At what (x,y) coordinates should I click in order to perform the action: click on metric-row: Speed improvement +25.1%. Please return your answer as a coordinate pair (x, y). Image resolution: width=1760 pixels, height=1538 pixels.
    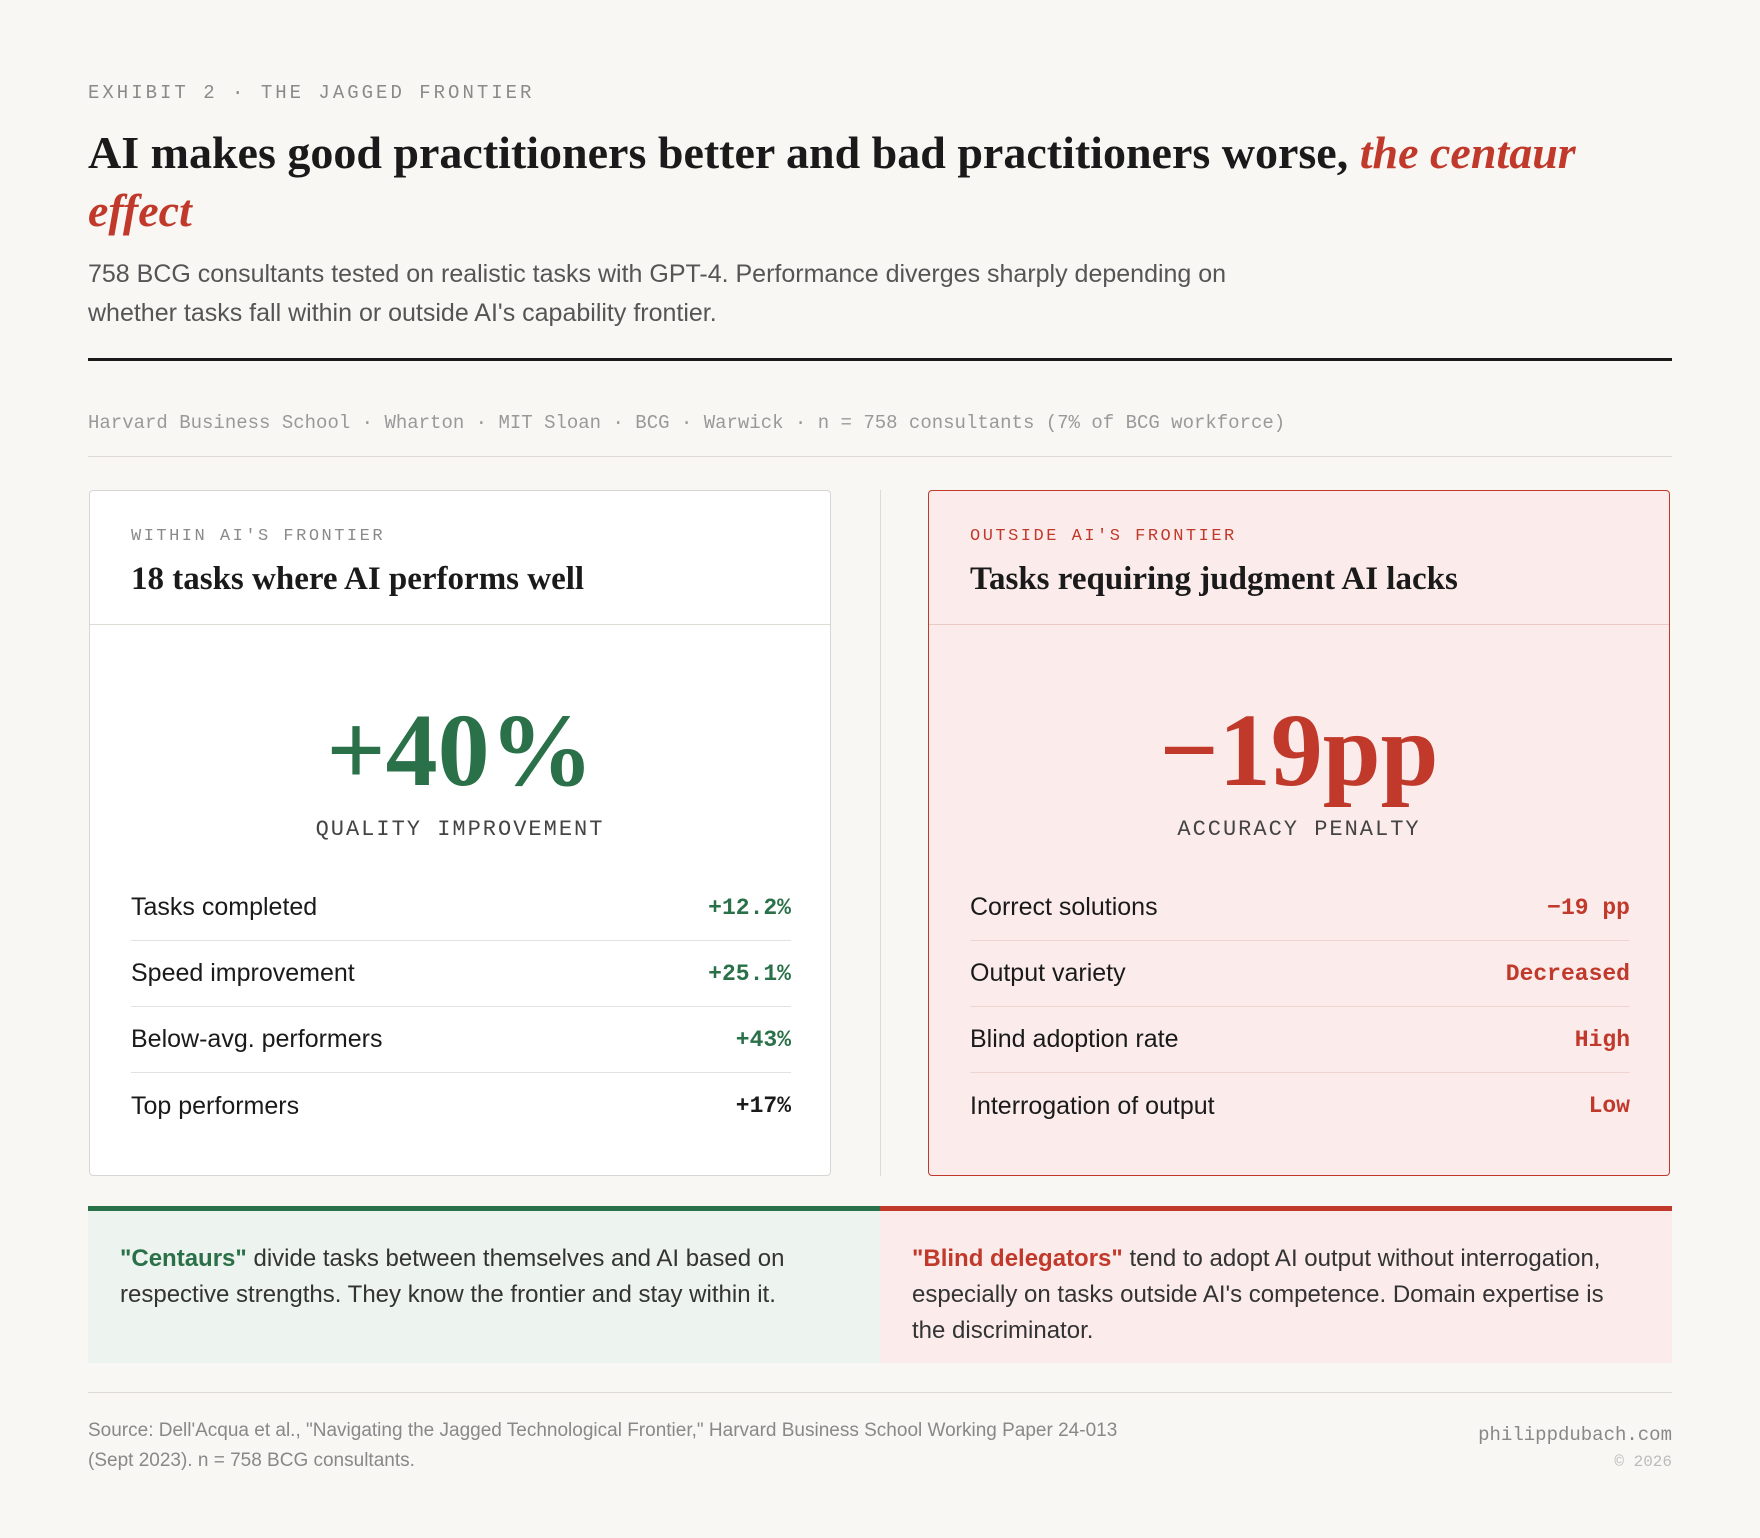
    Looking at the image, I should click on (461, 974).